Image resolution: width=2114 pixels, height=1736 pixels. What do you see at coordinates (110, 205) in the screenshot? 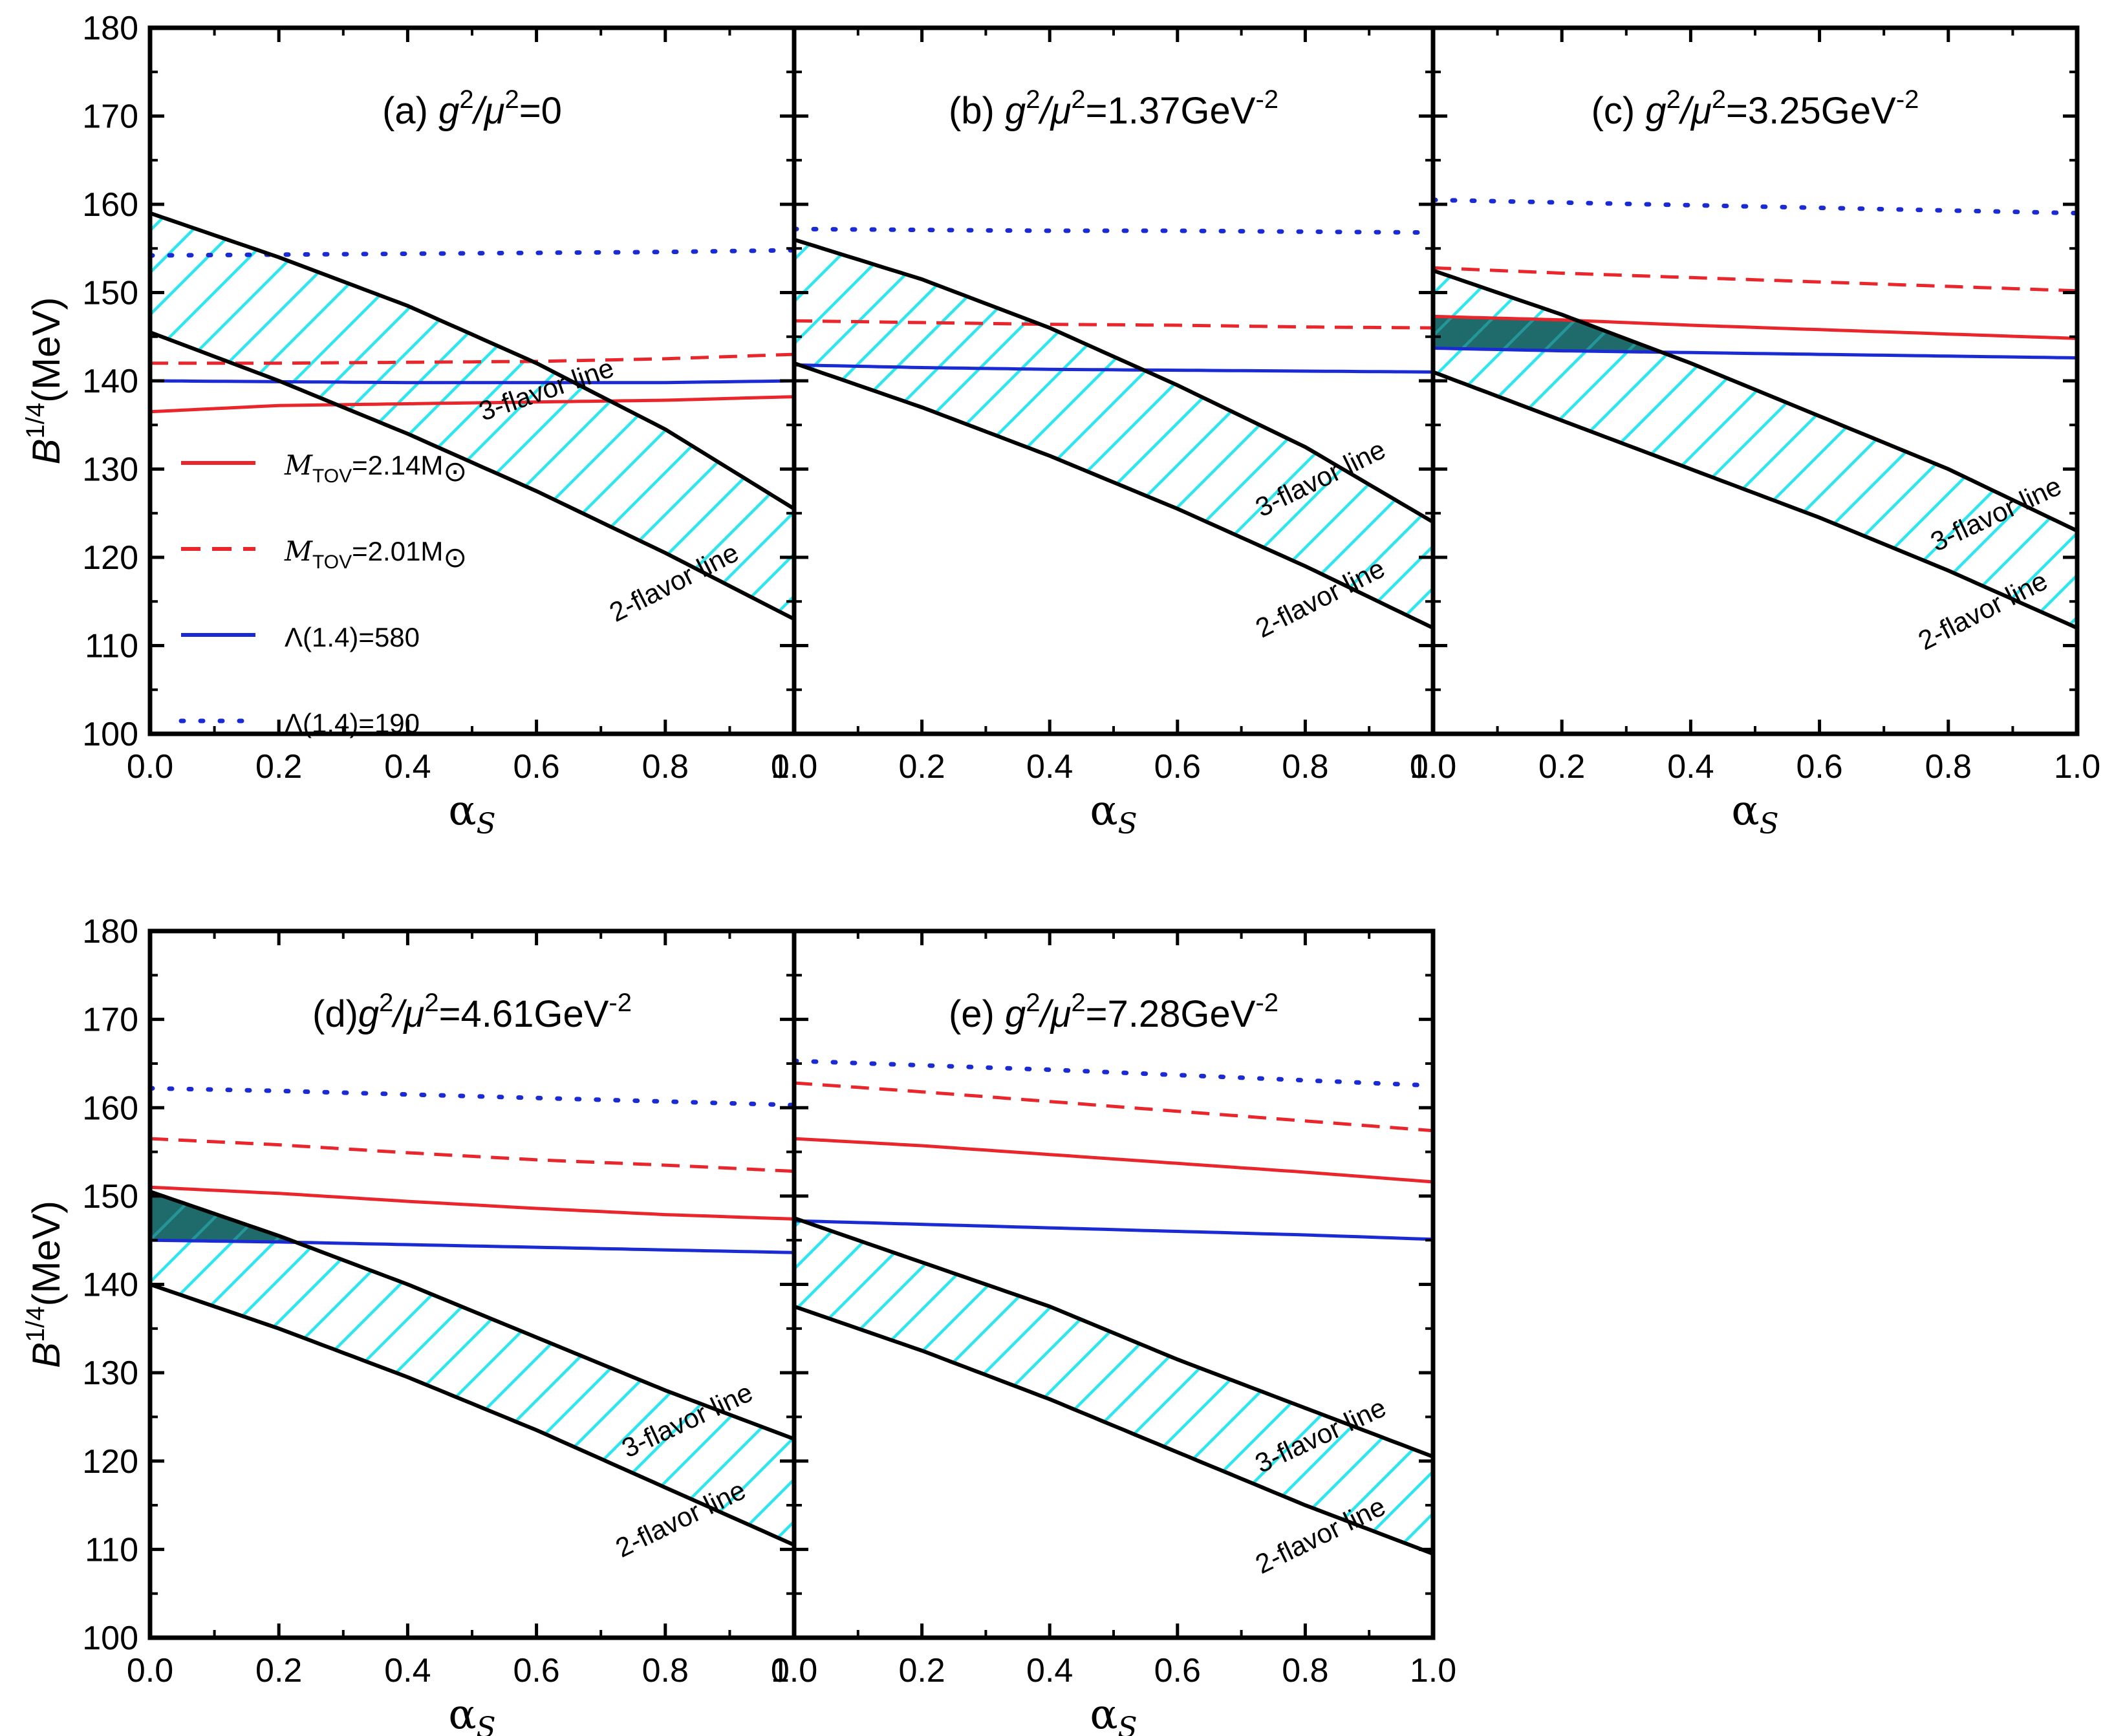
I see `y-tick-label-a-6: 160` at bounding box center [110, 205].